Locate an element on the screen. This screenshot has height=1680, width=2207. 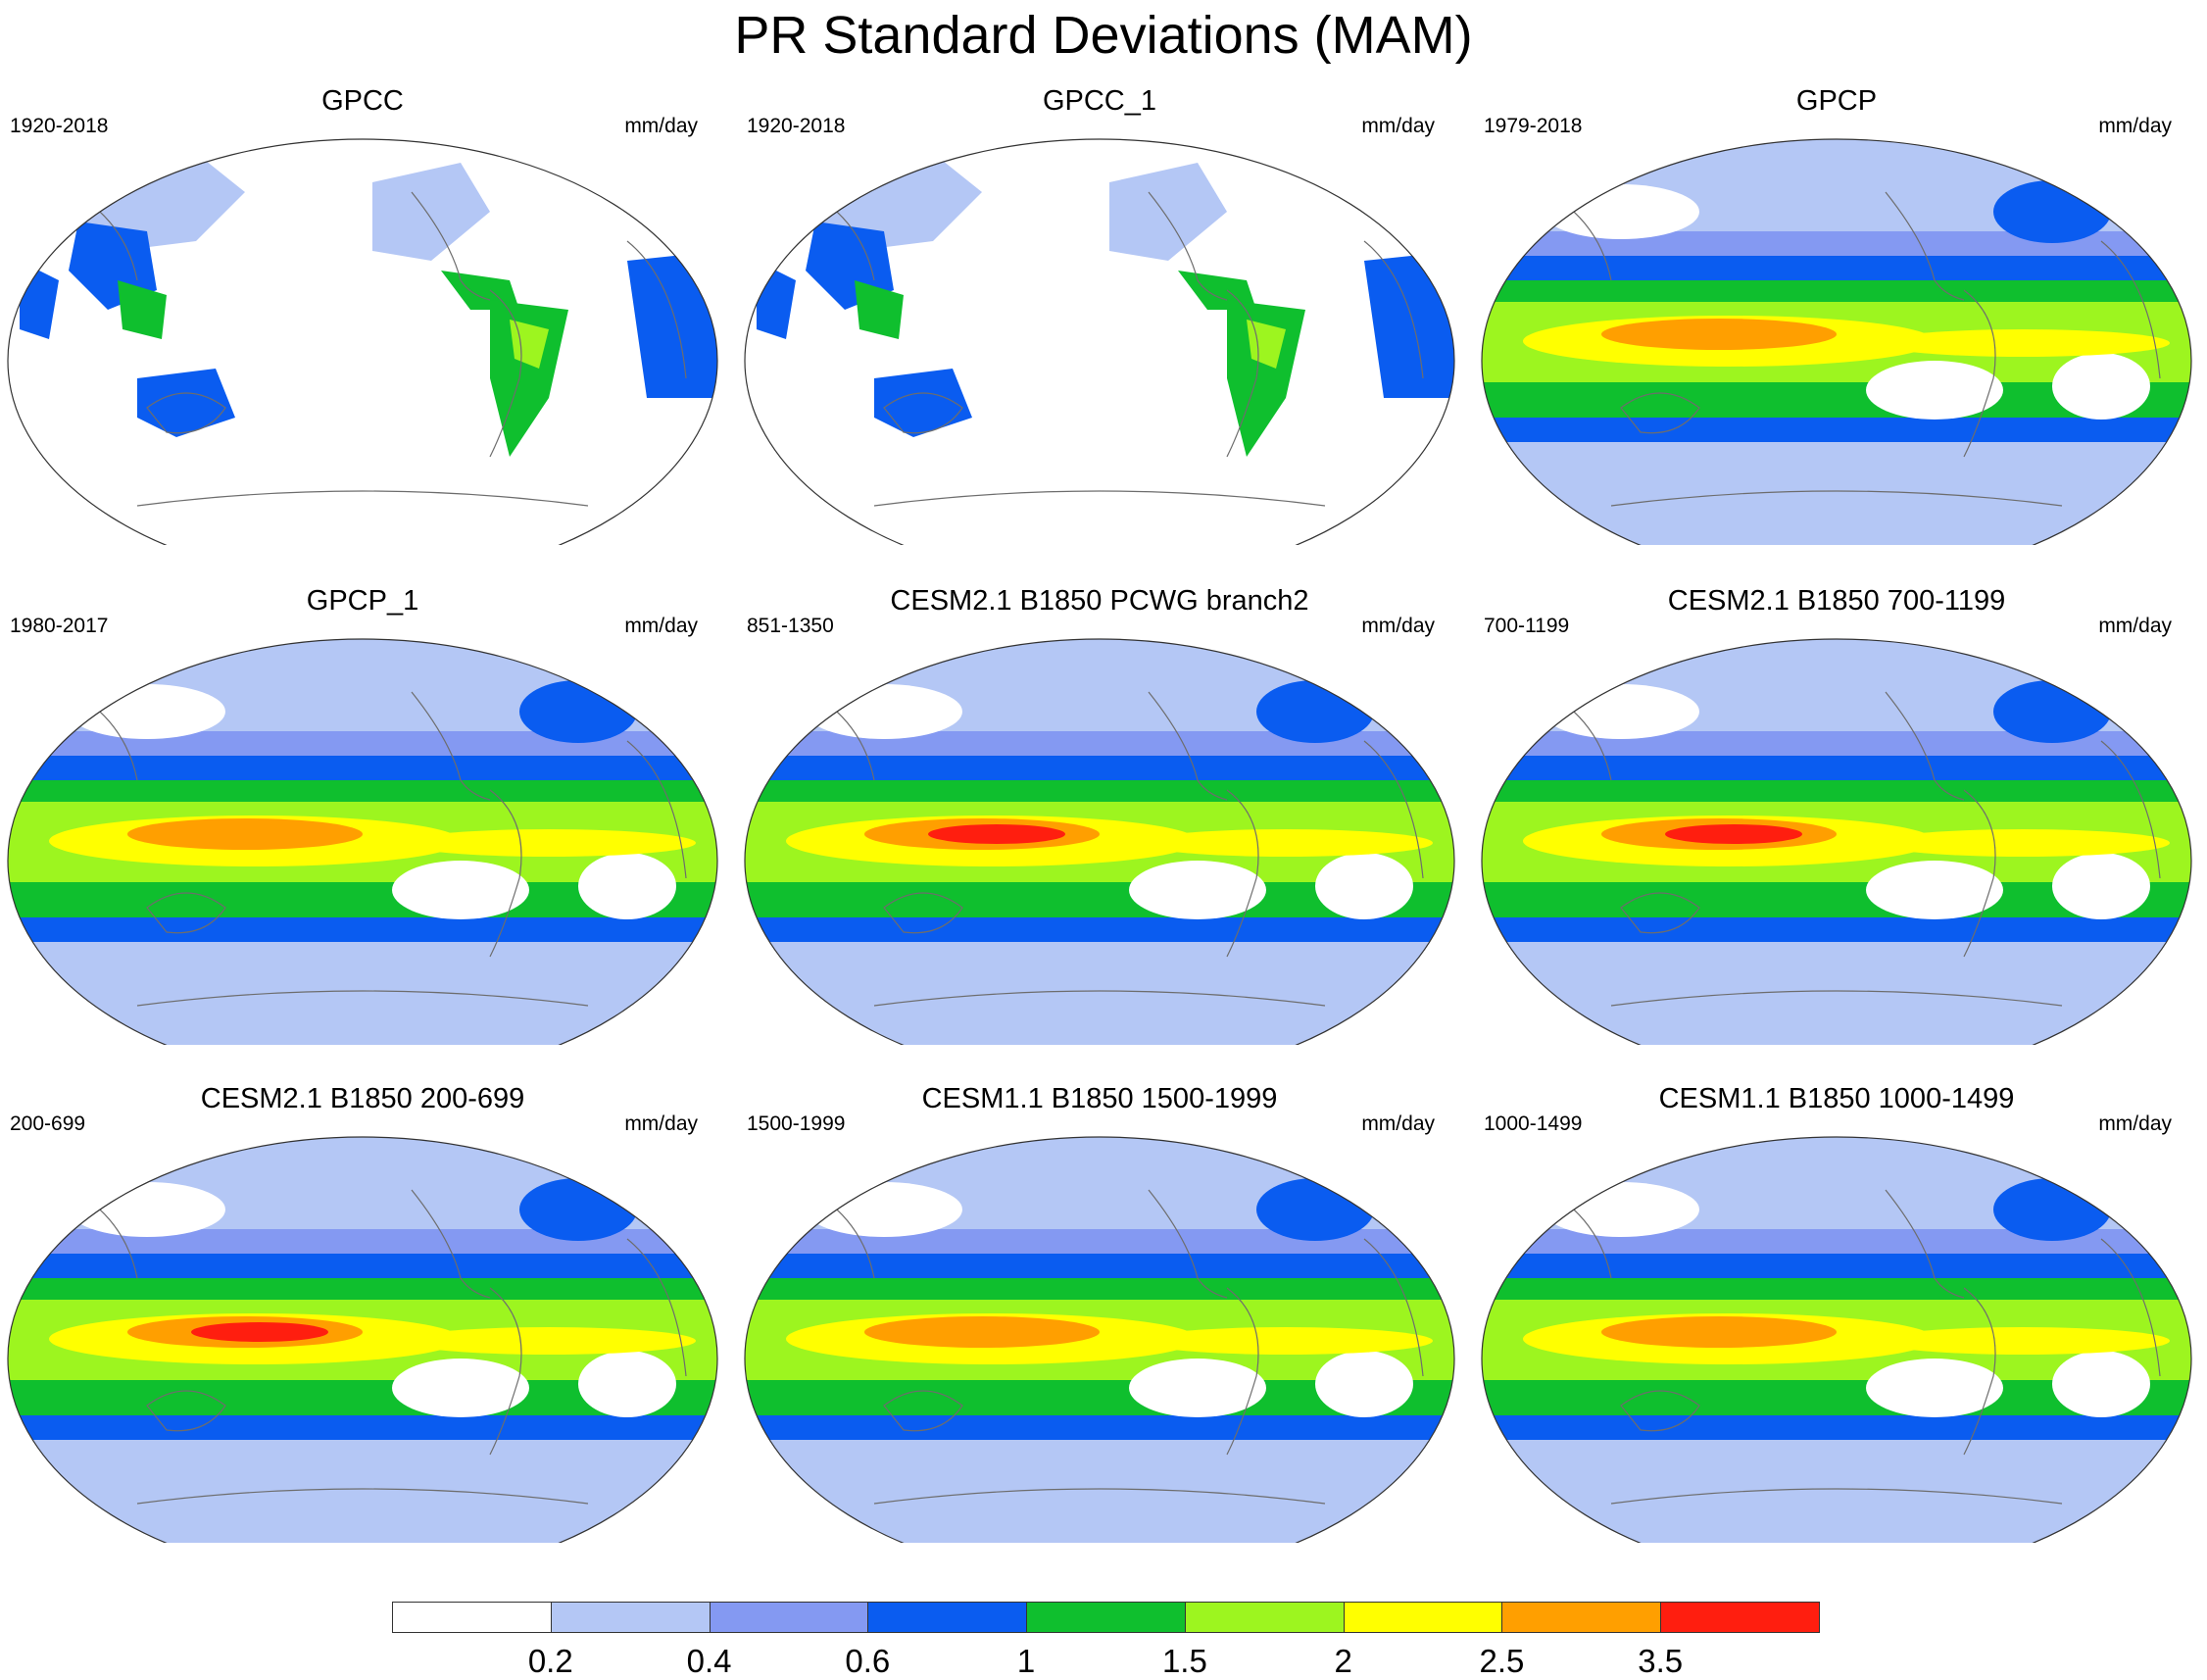
colorbar is located at coordinates (1106, 1618).